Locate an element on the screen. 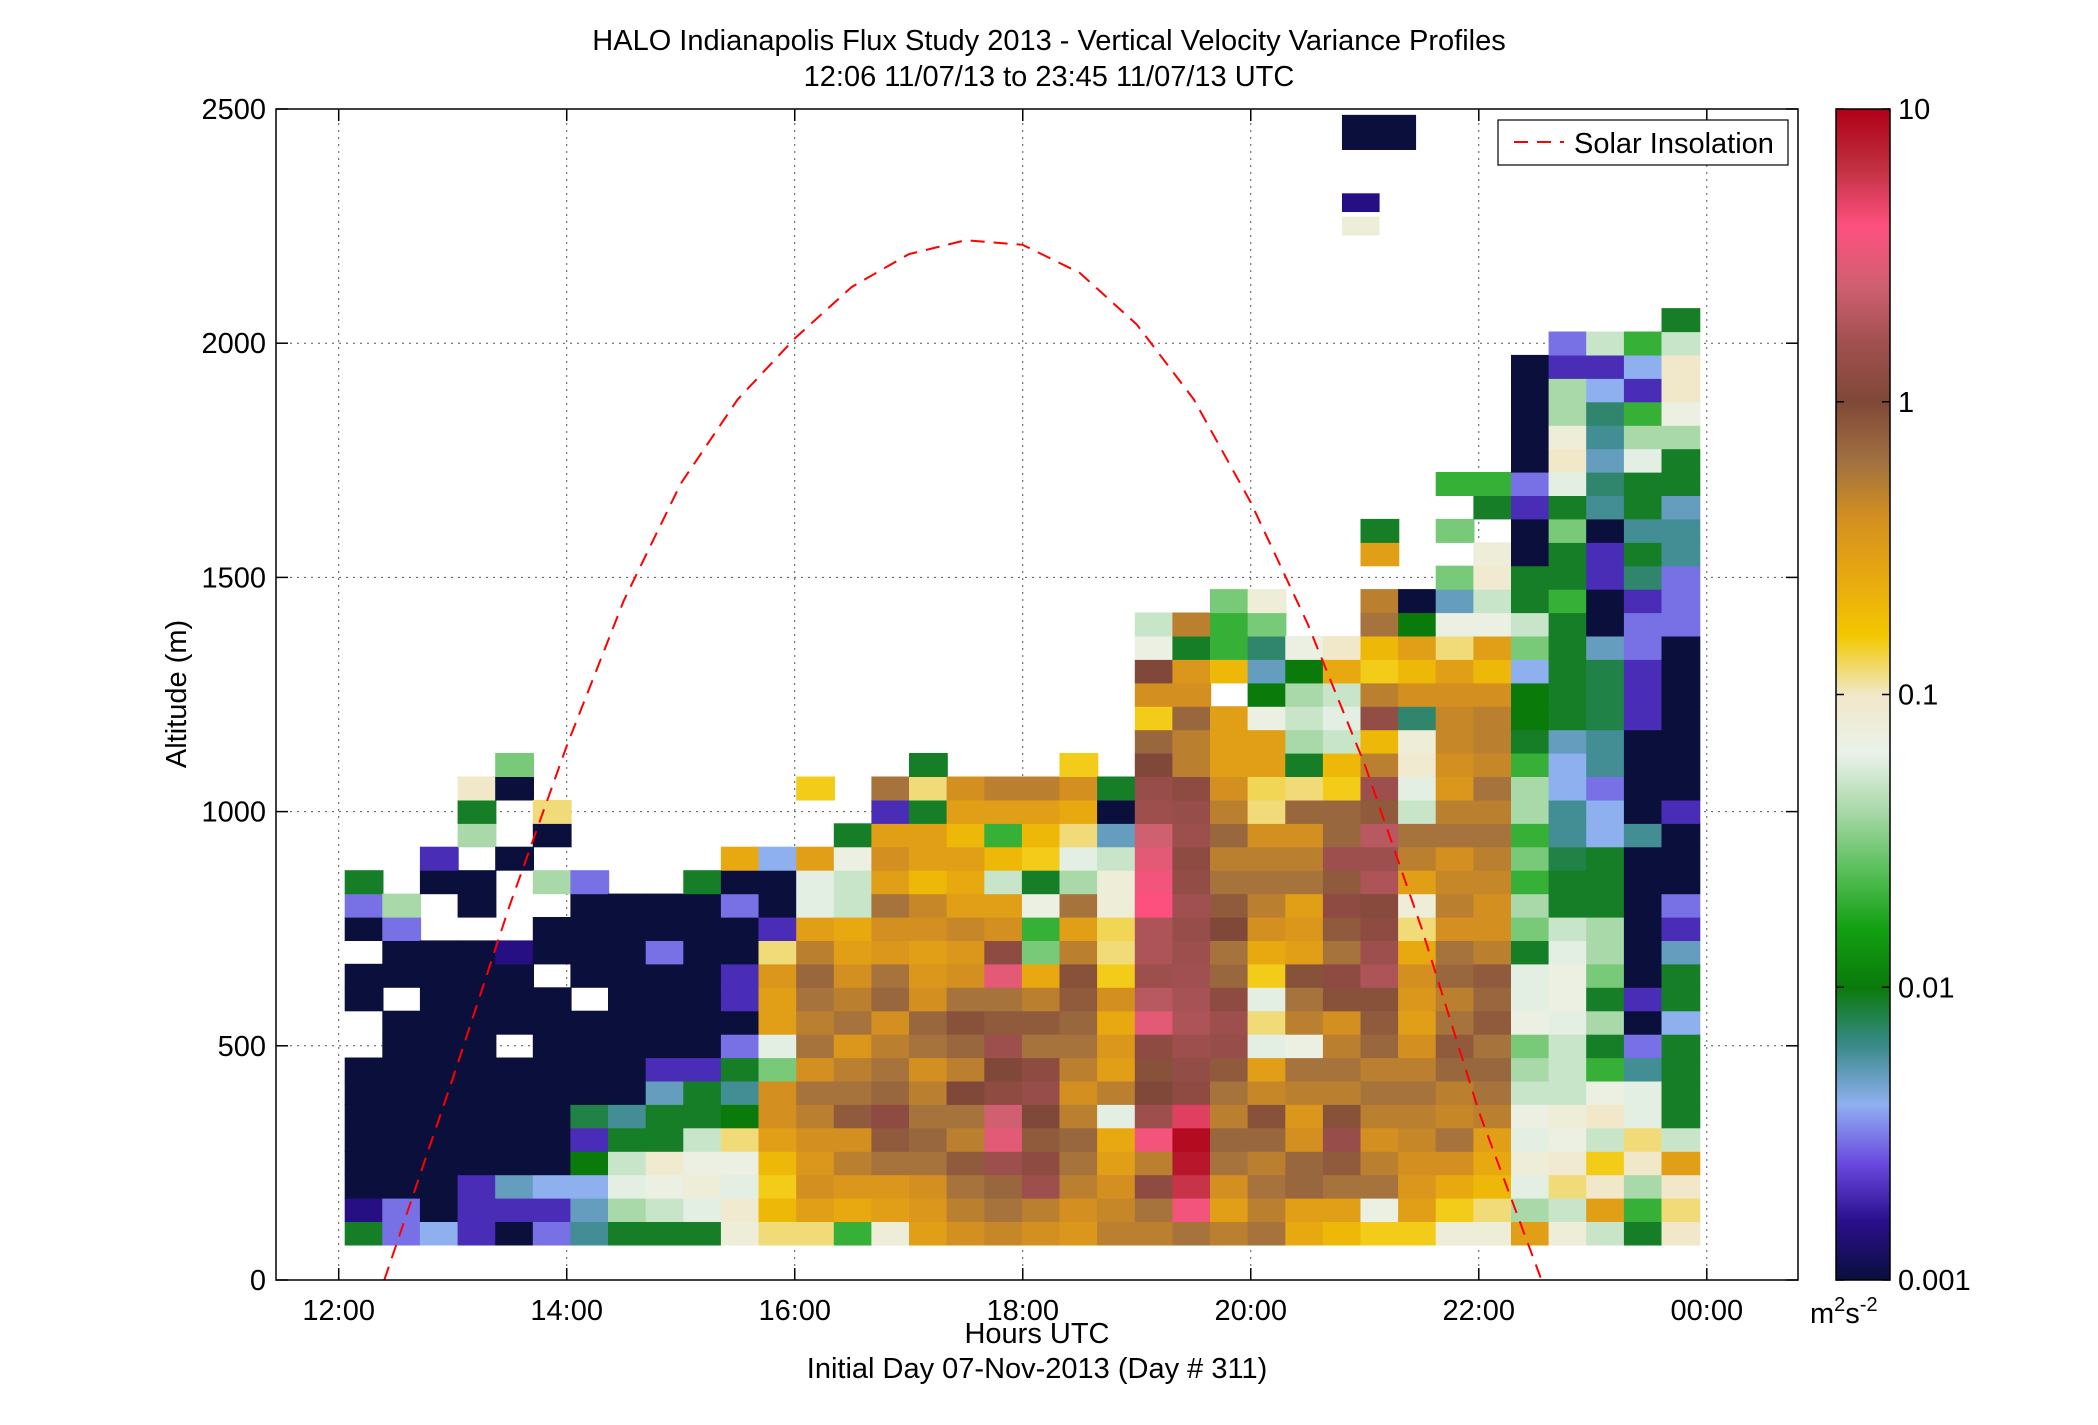 The image size is (2098, 1425). y-tick-label: 1500 is located at coordinates (233, 578).